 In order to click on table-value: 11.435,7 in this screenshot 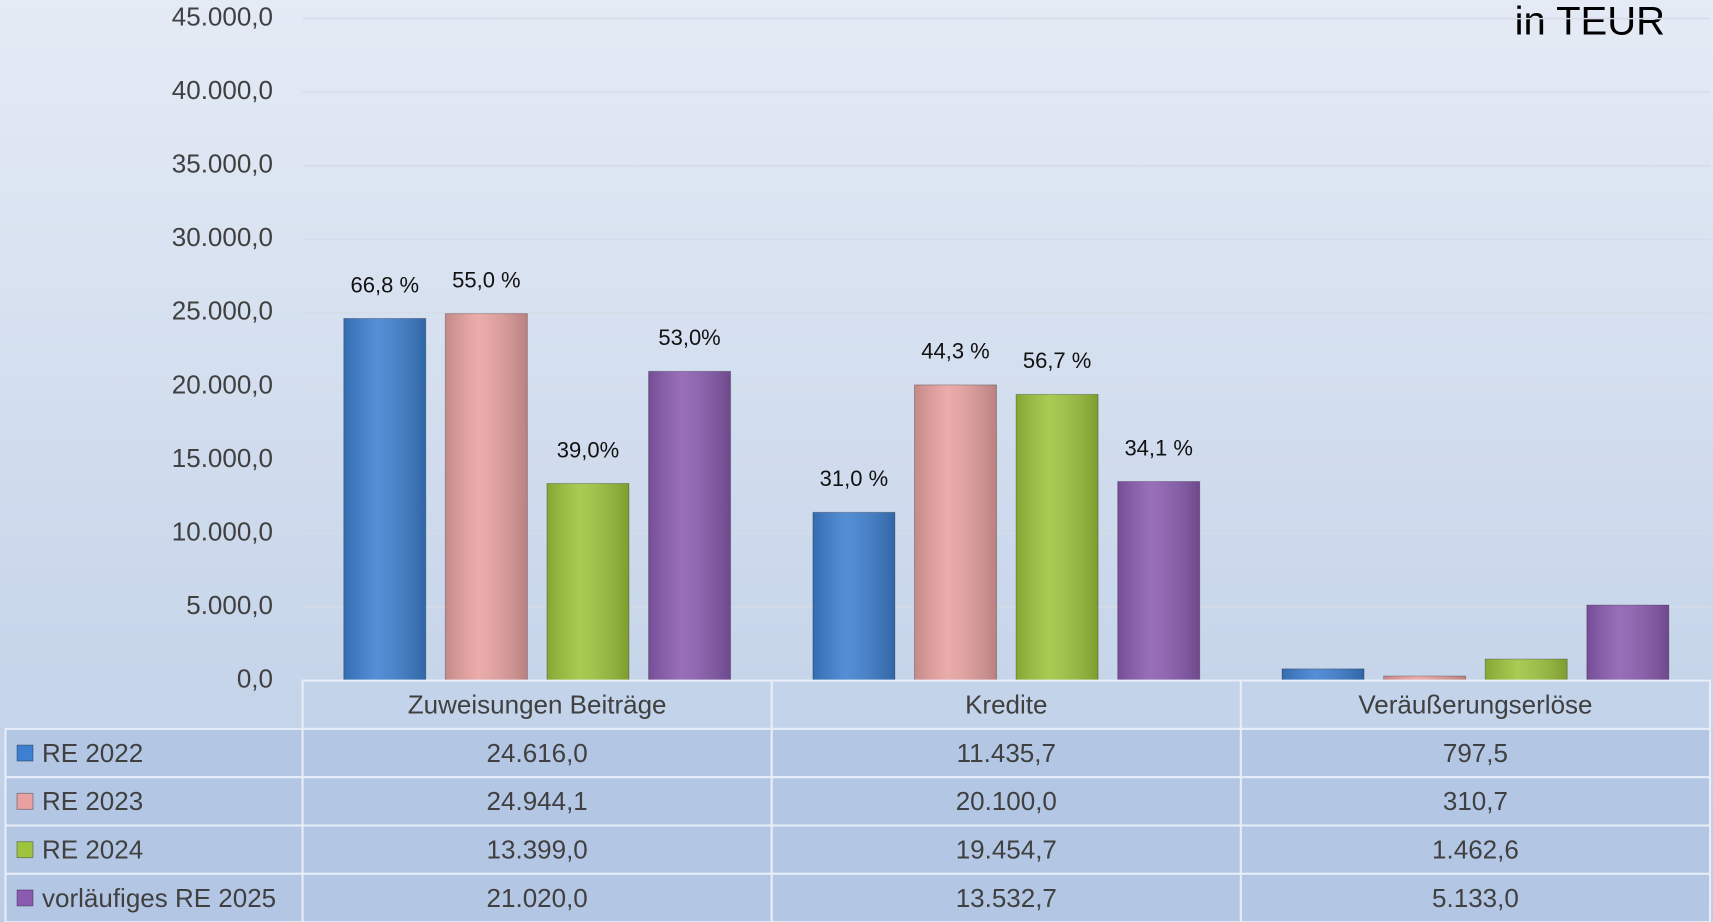, I will do `click(1006, 753)`.